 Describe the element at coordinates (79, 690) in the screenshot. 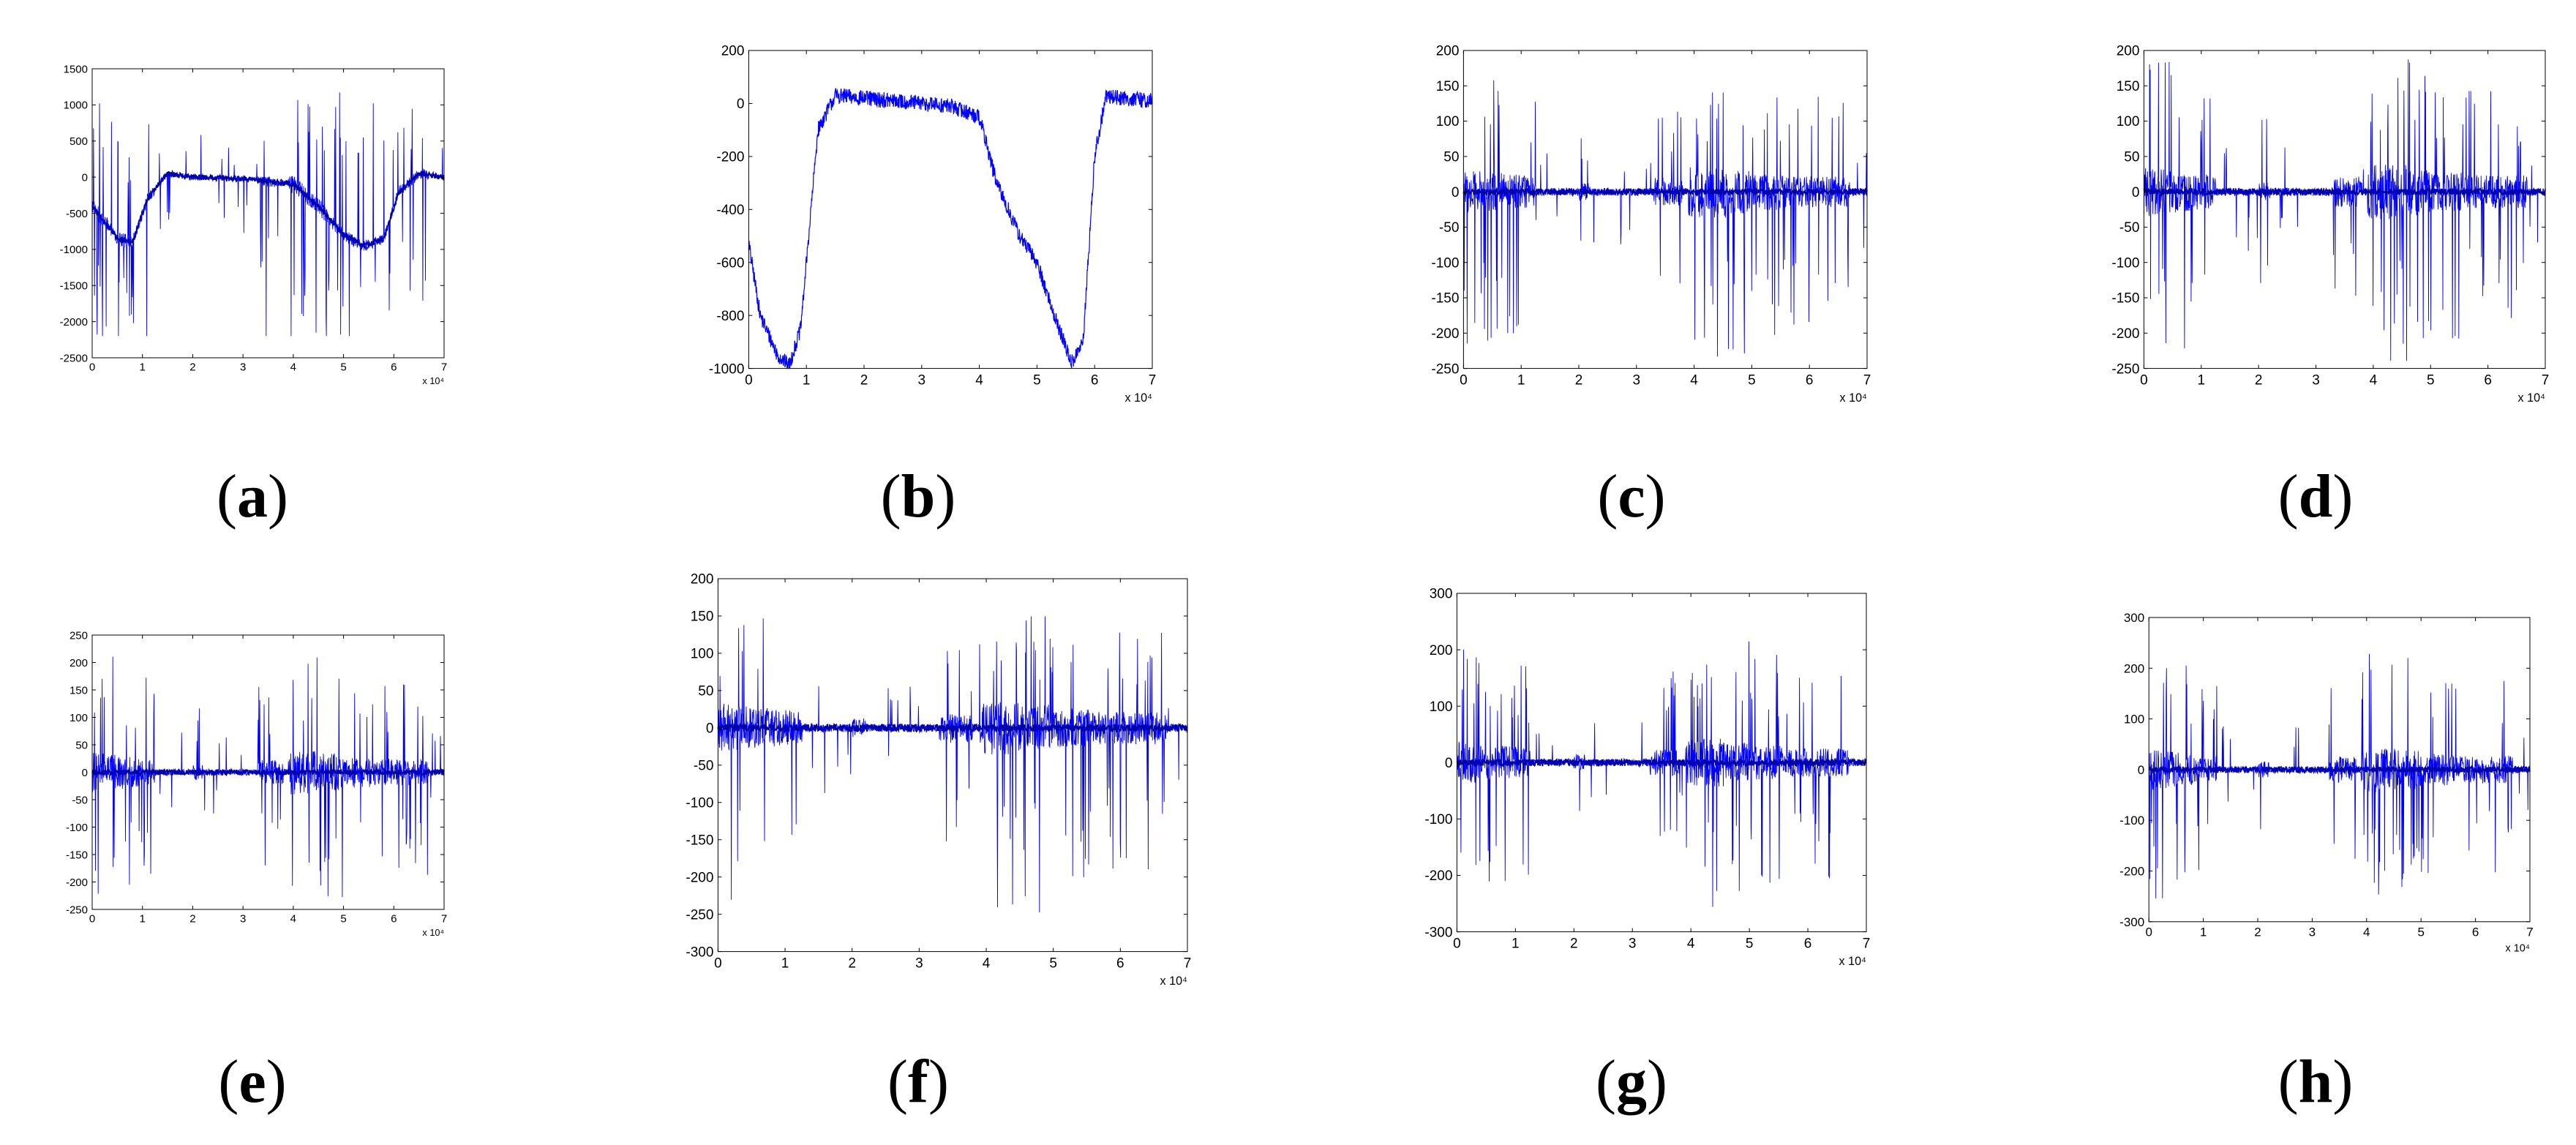

I see `y-tick-label: 150` at that location.